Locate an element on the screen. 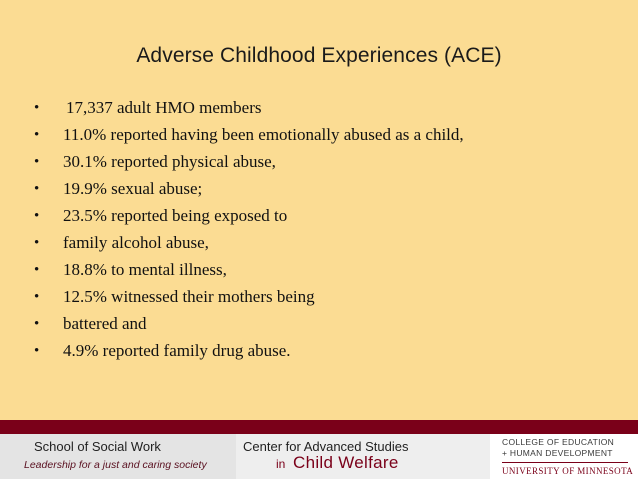  bullet-text: 17,337 adult HMO members is located at coordinates (164, 107).